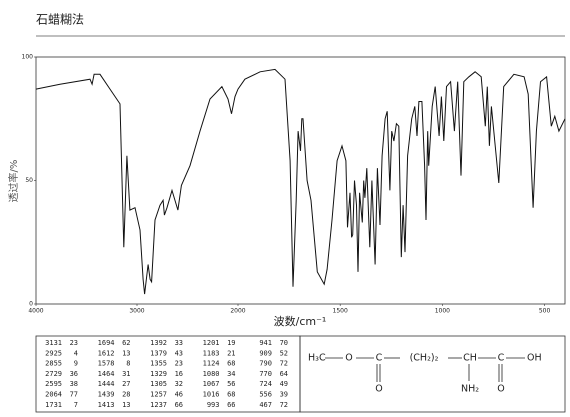 The width and height of the screenshot is (570, 417). I want to click on peak-wavenumber: 1237, so click(158, 405).